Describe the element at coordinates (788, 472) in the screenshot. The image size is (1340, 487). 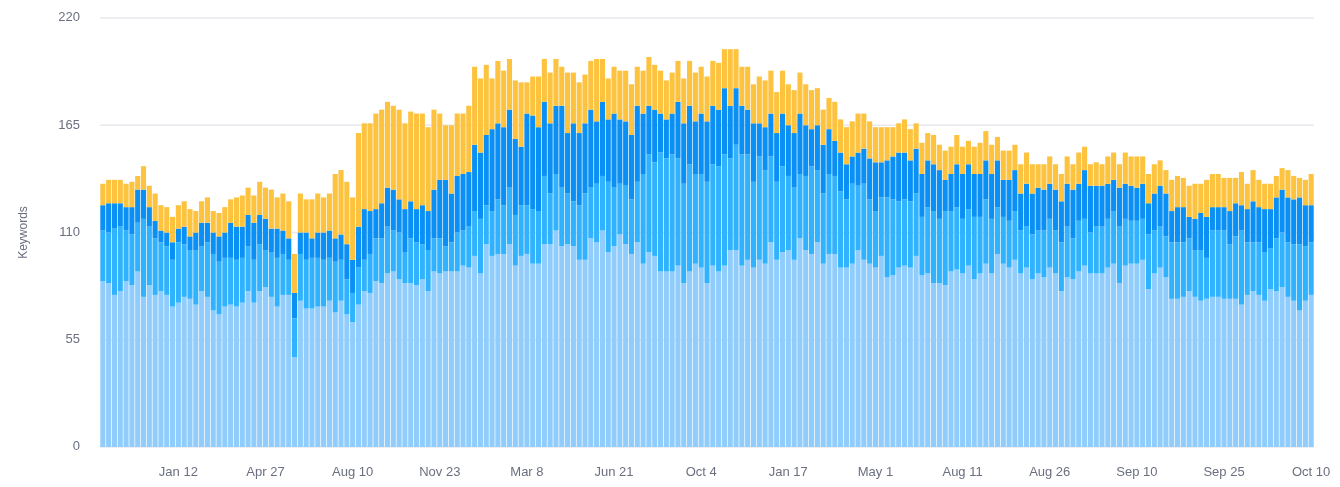
I see `x-tick-label: Jan 17` at that location.